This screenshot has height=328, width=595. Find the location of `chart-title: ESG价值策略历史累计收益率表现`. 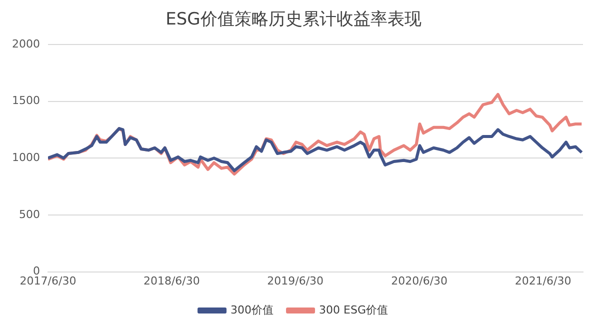

chart-title: ESG价值策略历史累计收益率表现 is located at coordinates (294, 20).